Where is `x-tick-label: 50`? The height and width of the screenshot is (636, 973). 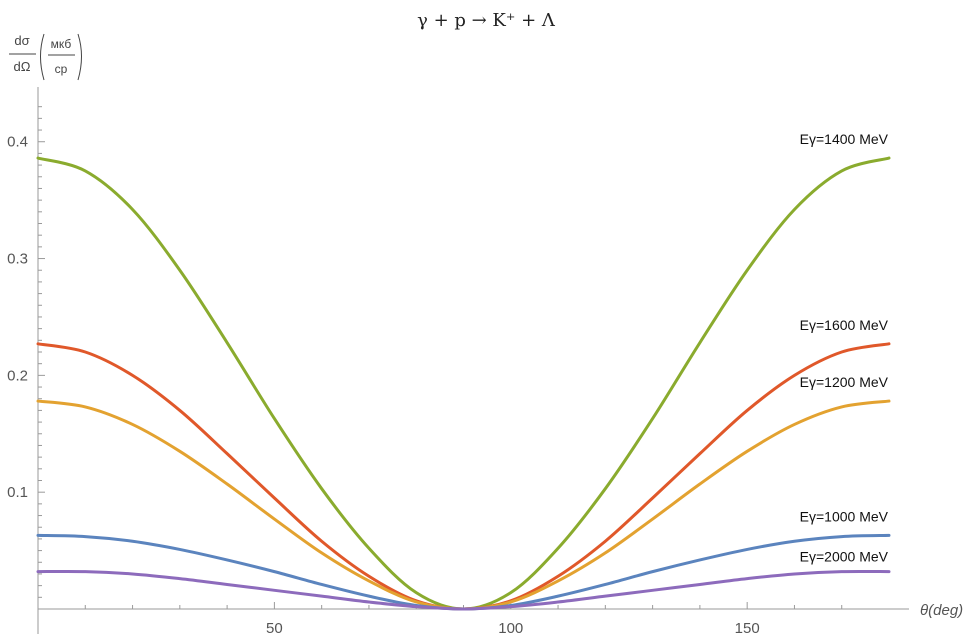
x-tick-label: 50 is located at coordinates (274, 628).